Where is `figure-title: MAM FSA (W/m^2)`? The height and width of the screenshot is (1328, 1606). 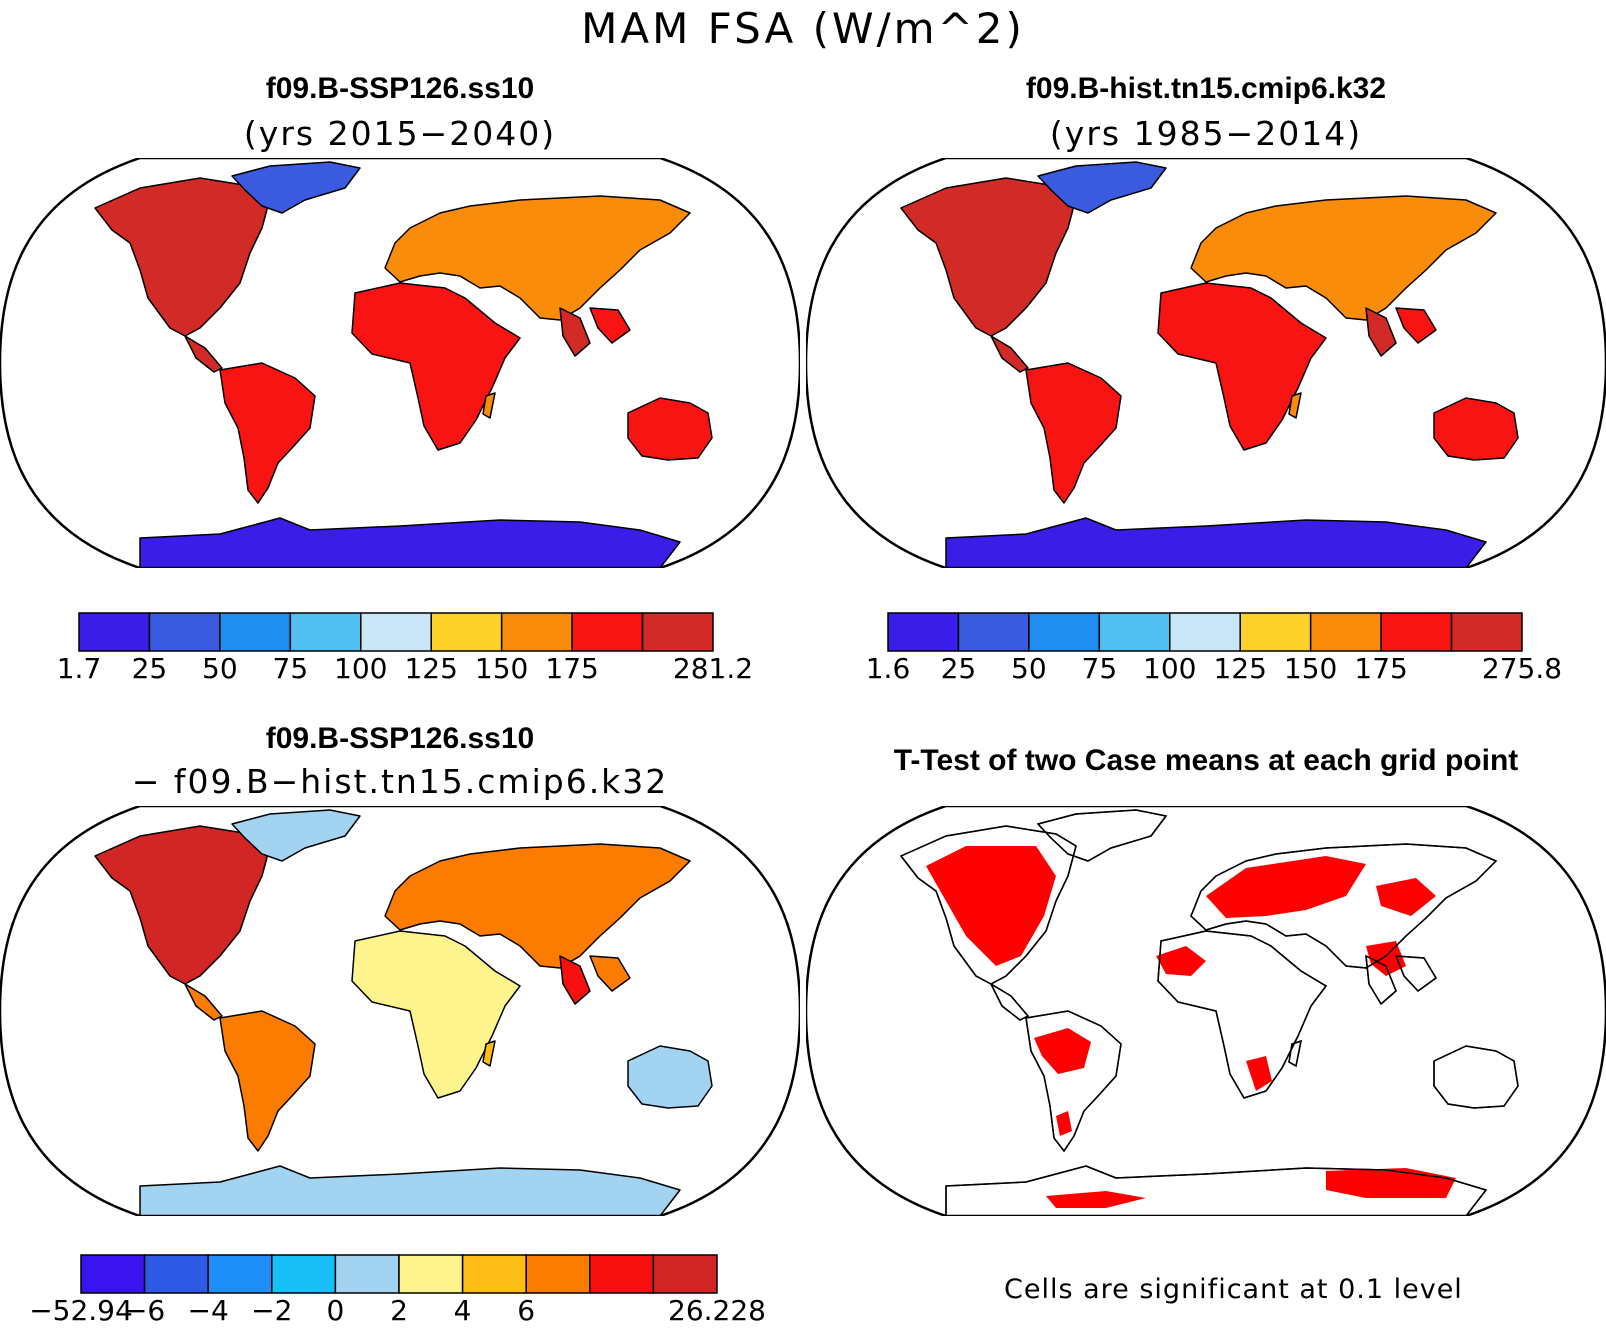
figure-title: MAM FSA (W/m^2) is located at coordinates (803, 28).